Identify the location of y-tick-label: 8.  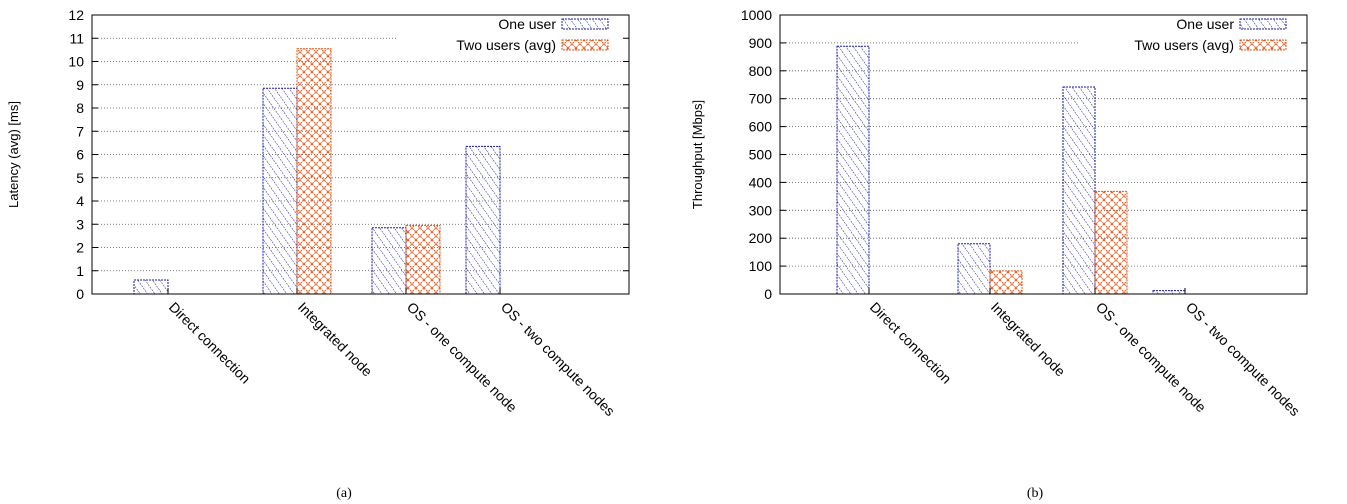
(80, 108).